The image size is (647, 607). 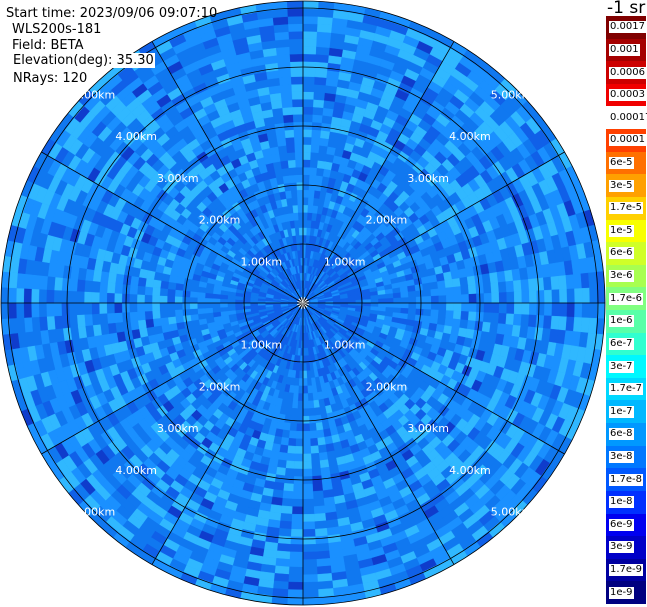 I want to click on colorbar-tick-label: 1e-7, so click(x=621, y=411).